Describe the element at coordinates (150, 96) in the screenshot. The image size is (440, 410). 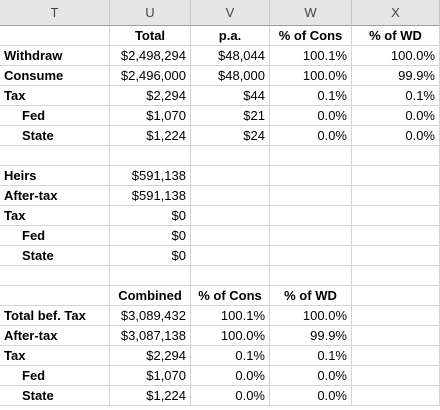
I see `total-cell: $2,294` at that location.